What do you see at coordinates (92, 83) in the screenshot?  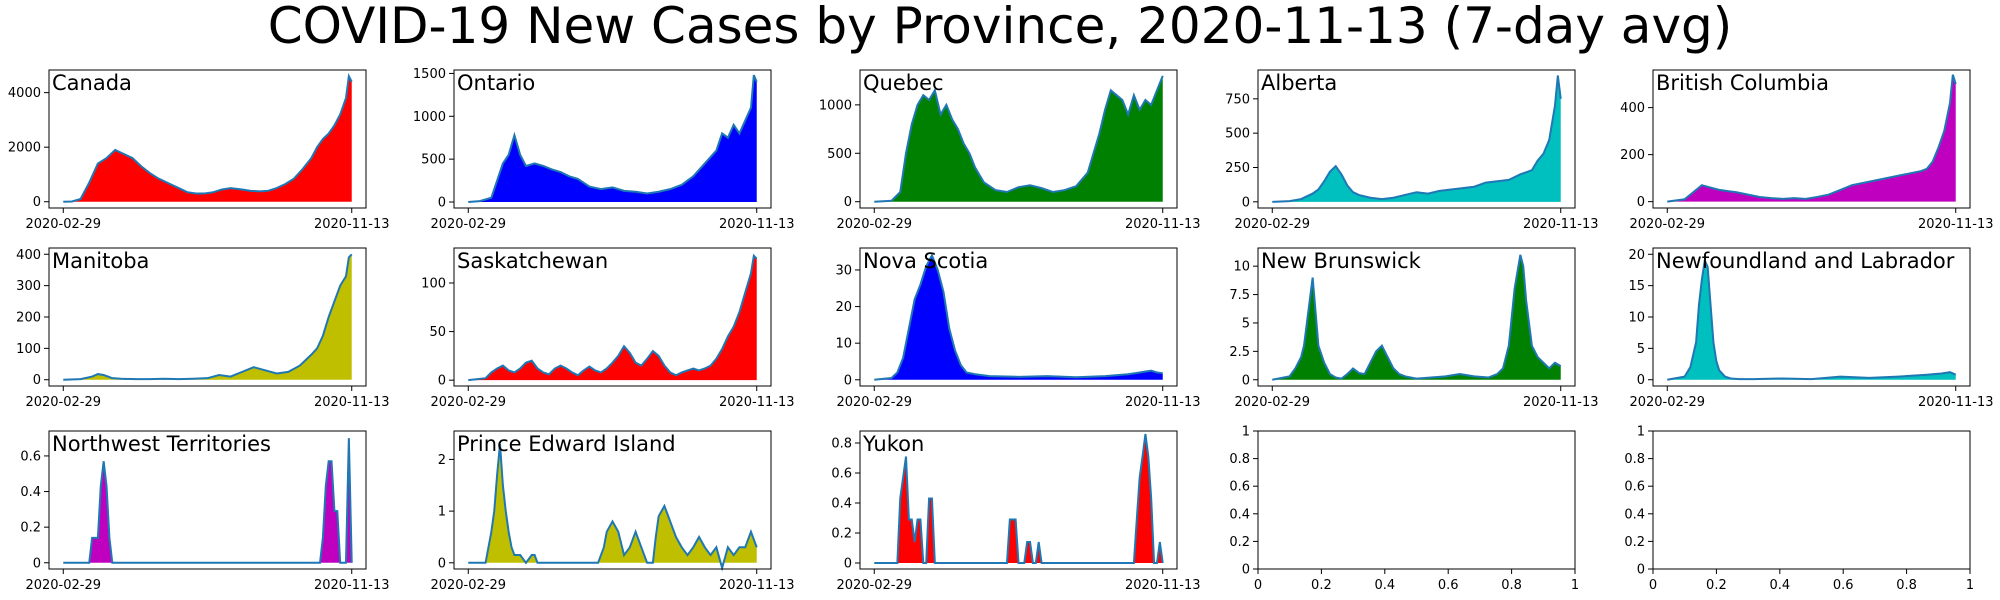 I see `panel-label: Canada` at bounding box center [92, 83].